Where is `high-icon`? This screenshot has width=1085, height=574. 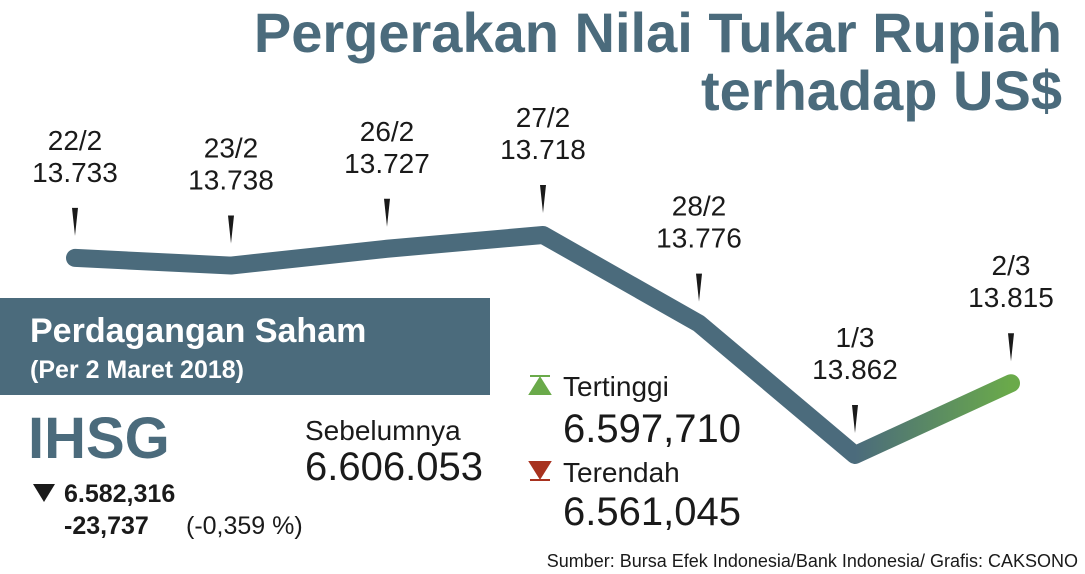
high-icon is located at coordinates (540, 385).